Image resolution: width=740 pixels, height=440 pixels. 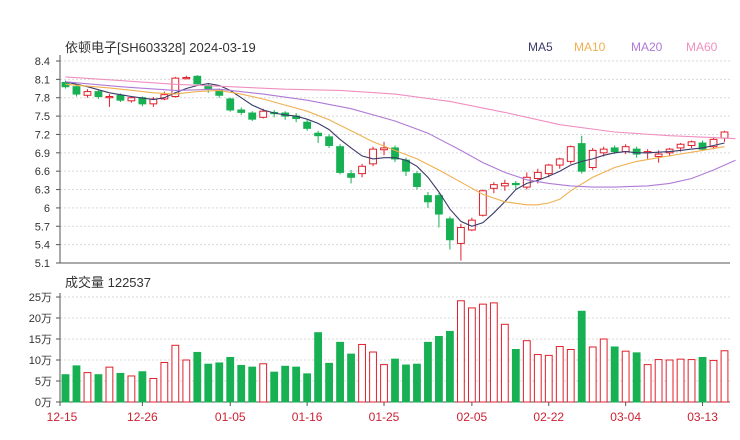 I want to click on price-tick-label: 7.8, so click(x=42, y=99).